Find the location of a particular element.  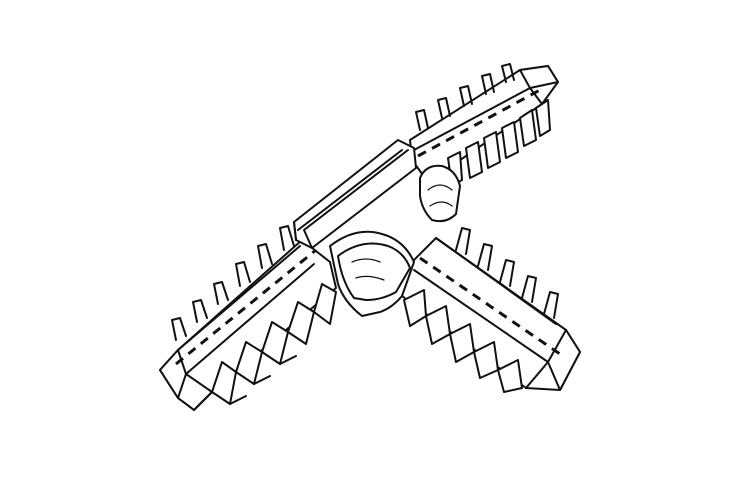

upper-arm-bottom-barbs is located at coordinates (499, 143).